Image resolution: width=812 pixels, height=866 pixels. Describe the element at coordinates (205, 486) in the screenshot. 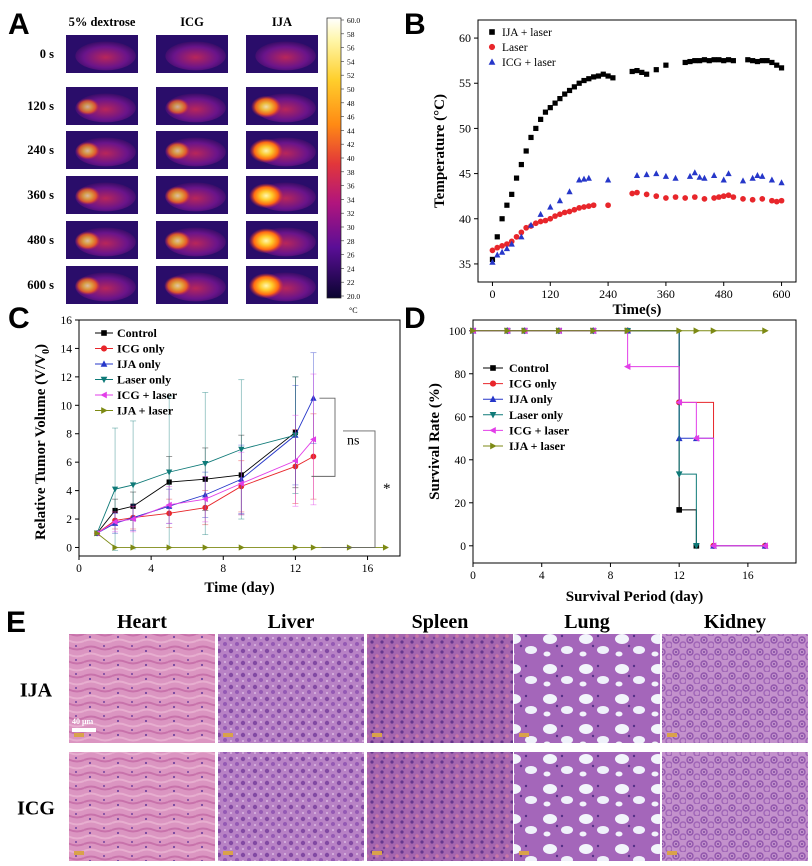

I see `series-line` at that location.